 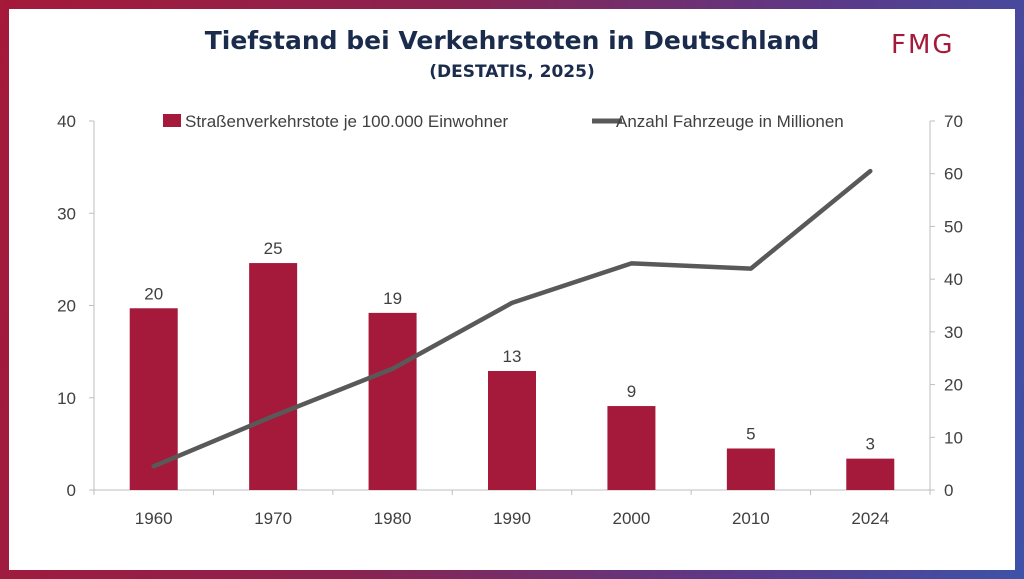 What do you see at coordinates (393, 518) in the screenshot?
I see `x-tick-label: 1980` at bounding box center [393, 518].